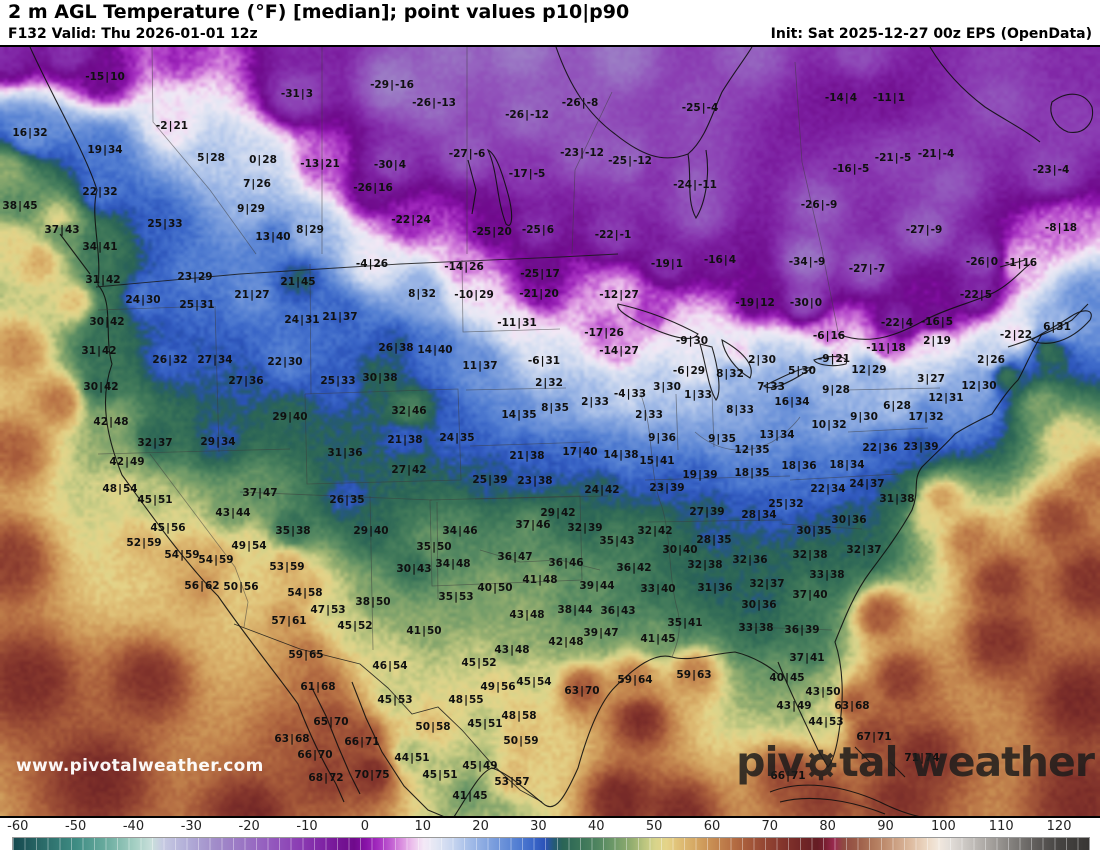  I want to click on point-value-label: 46 | 54, so click(390, 665).